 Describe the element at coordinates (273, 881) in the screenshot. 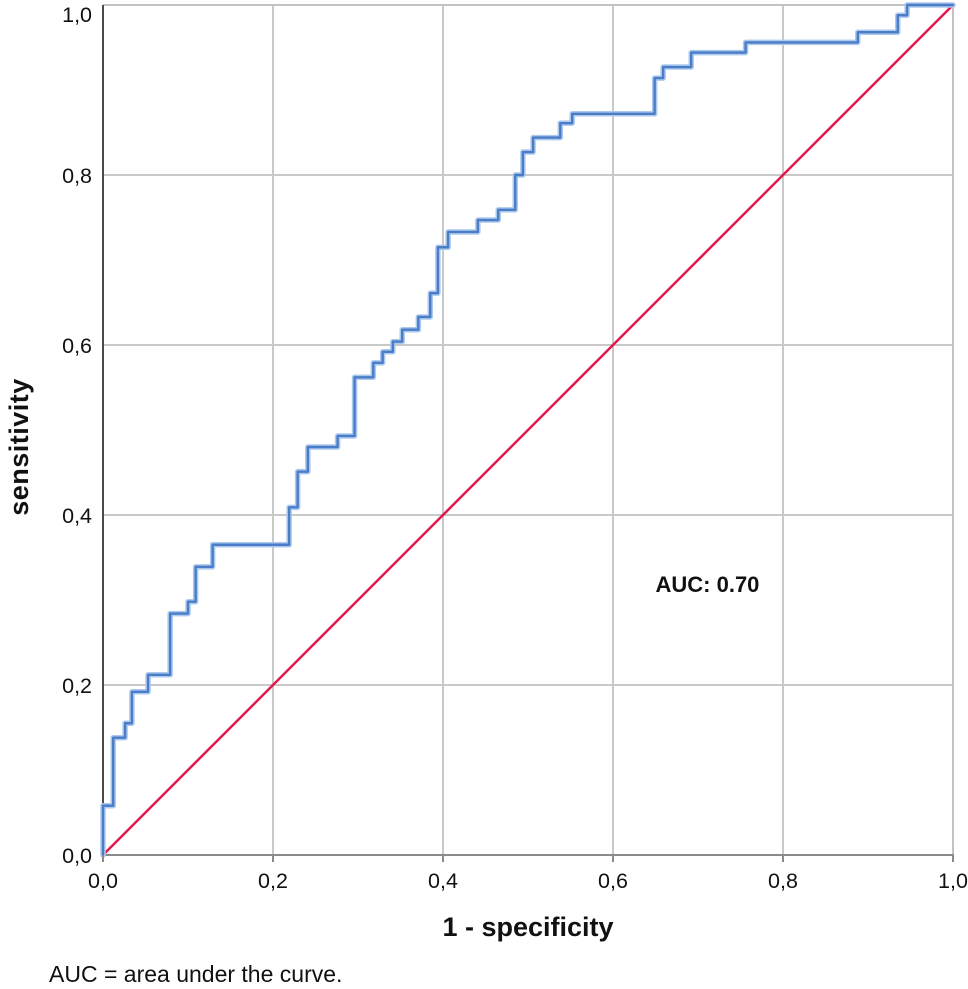

I see `x-tick-label: 0,2` at that location.